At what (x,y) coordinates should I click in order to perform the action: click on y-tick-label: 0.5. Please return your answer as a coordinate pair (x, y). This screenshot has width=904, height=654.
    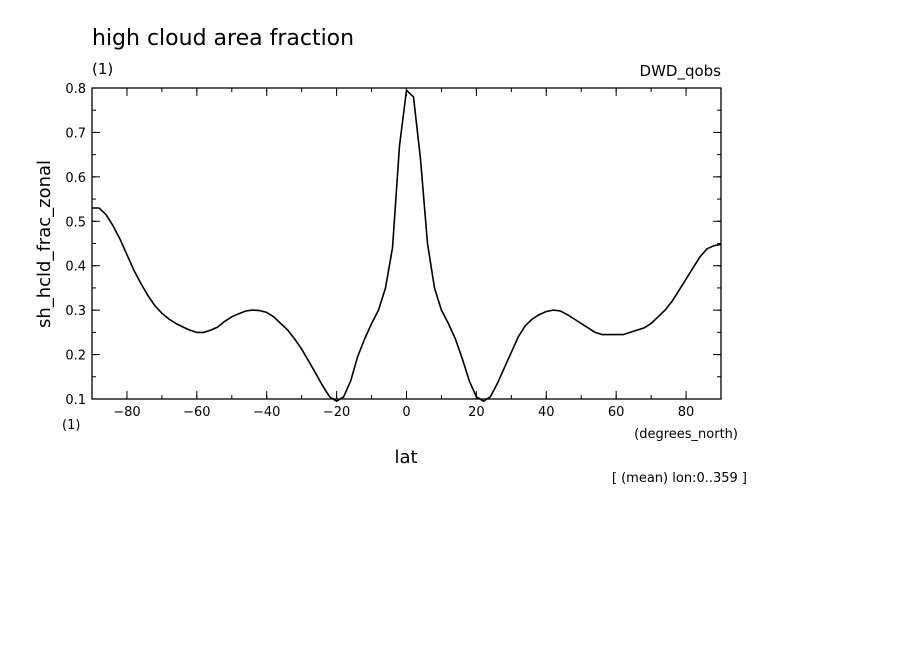
    Looking at the image, I should click on (75, 222).